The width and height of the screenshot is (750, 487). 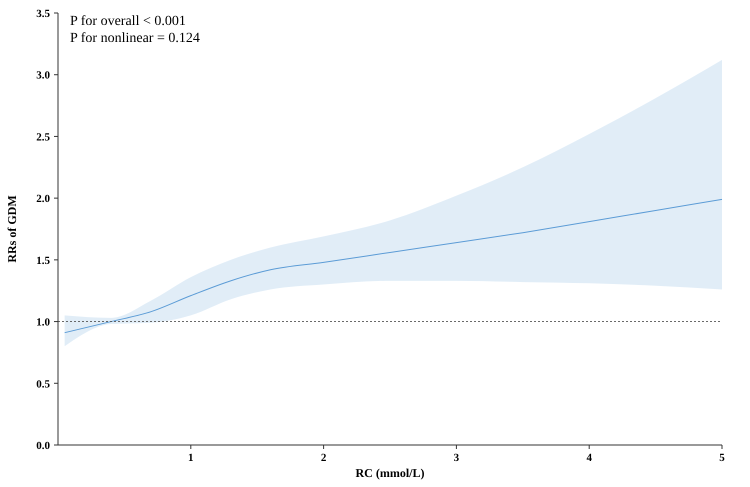 I want to click on y-tick-label: 1.5, so click(x=43, y=260).